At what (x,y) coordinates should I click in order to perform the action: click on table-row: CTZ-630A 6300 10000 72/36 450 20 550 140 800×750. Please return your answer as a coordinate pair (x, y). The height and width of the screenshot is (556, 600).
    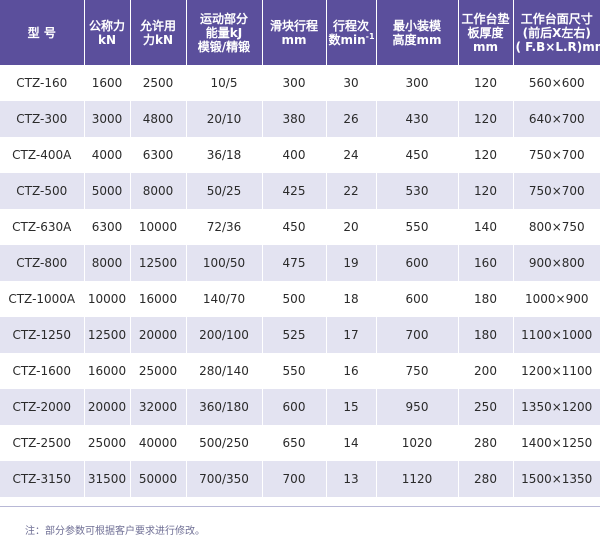
    Looking at the image, I should click on (300, 227).